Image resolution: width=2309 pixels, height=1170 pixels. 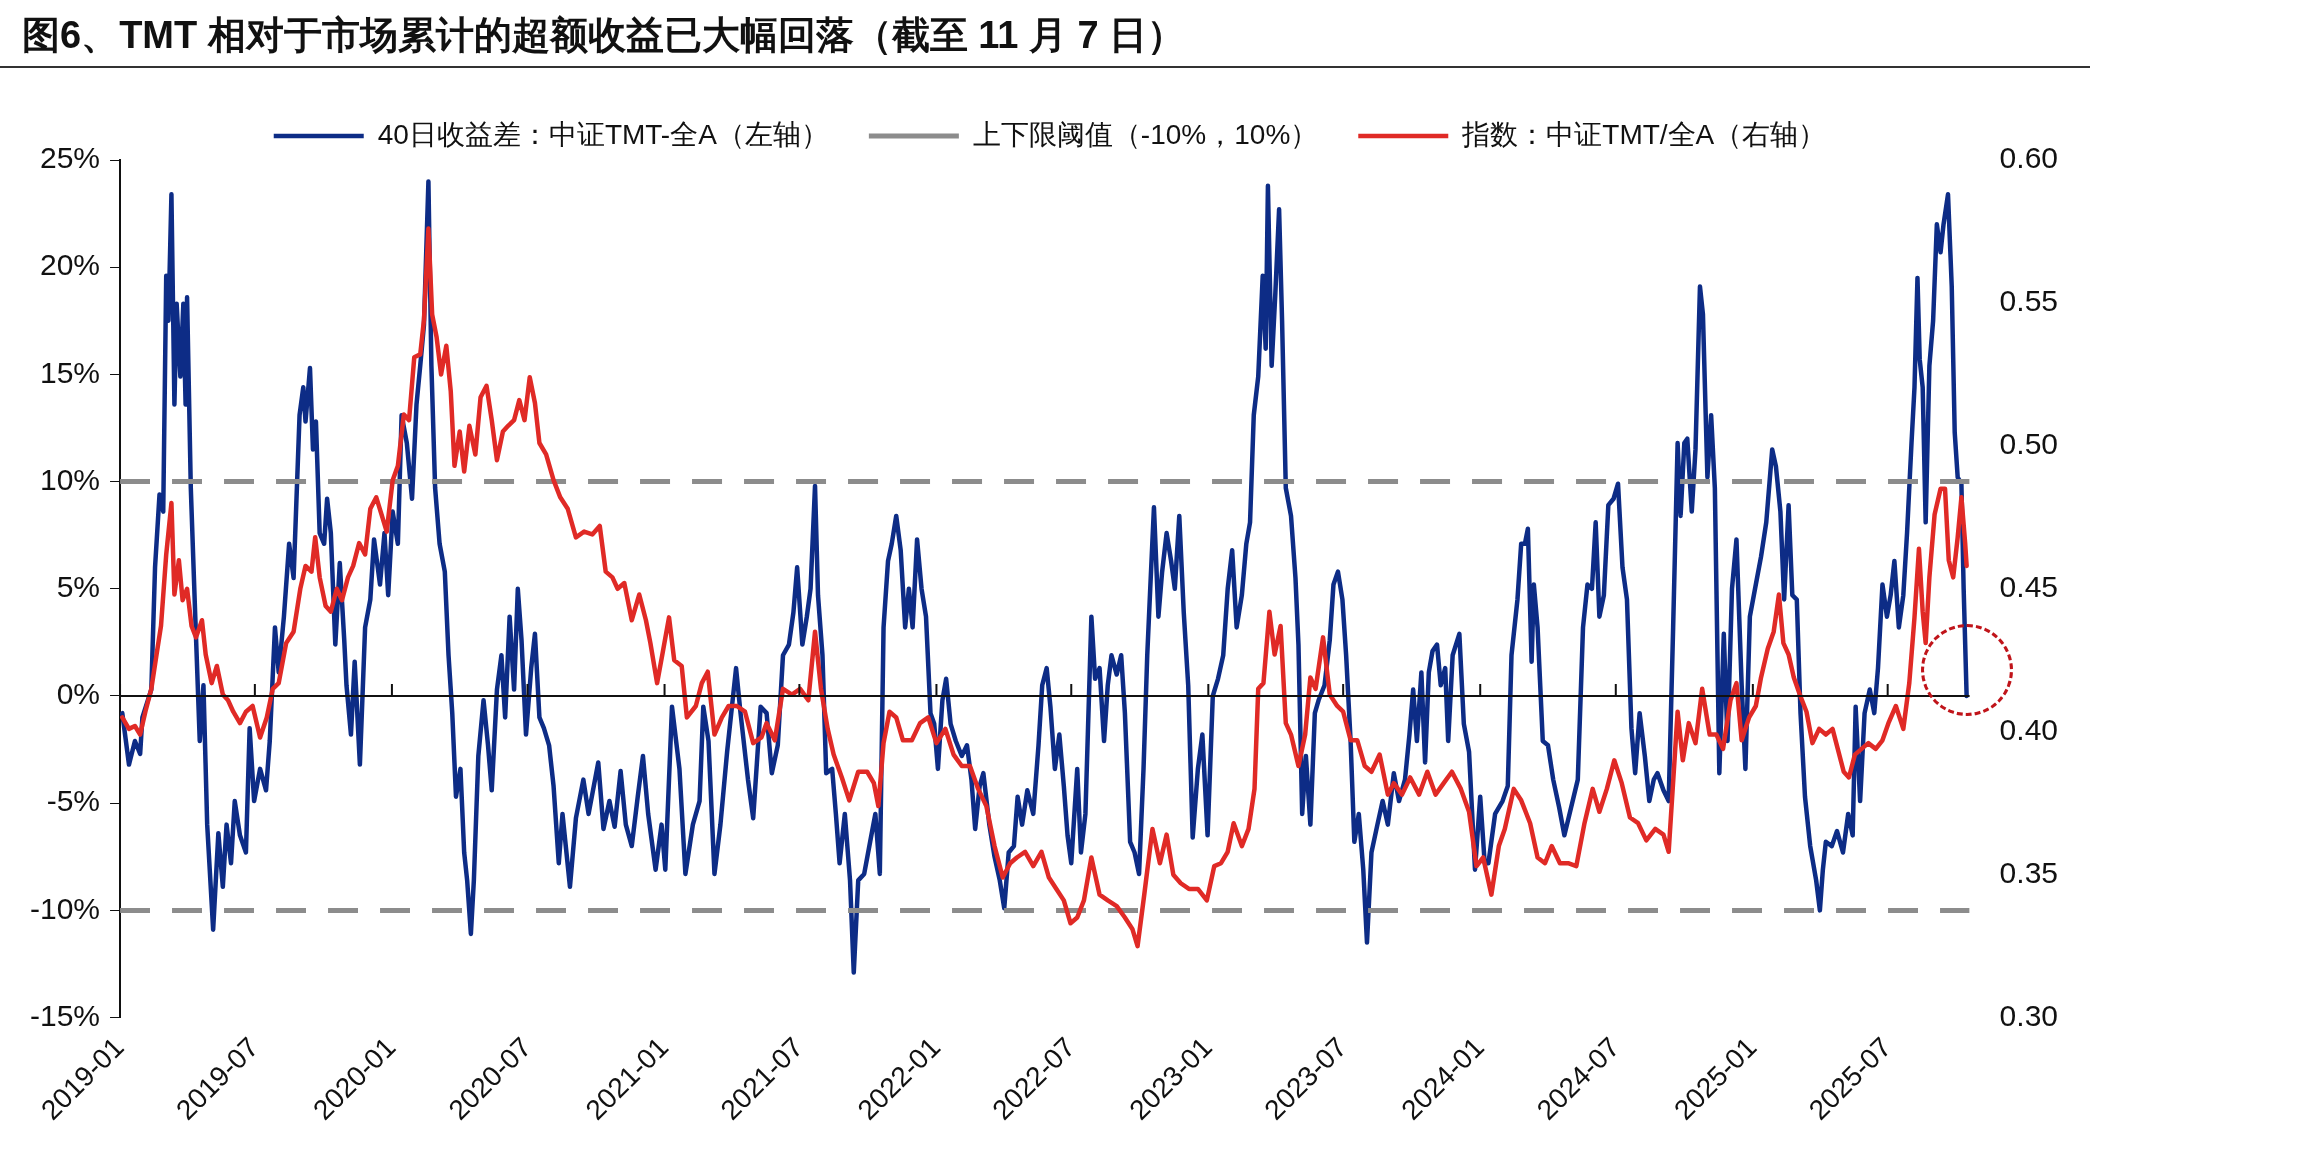 What do you see at coordinates (604, 35) in the screenshot?
I see `chart-title: 图6、TMT 相对于市场累计的超额收益已大幅回落（截至 11 月 7 日）` at bounding box center [604, 35].